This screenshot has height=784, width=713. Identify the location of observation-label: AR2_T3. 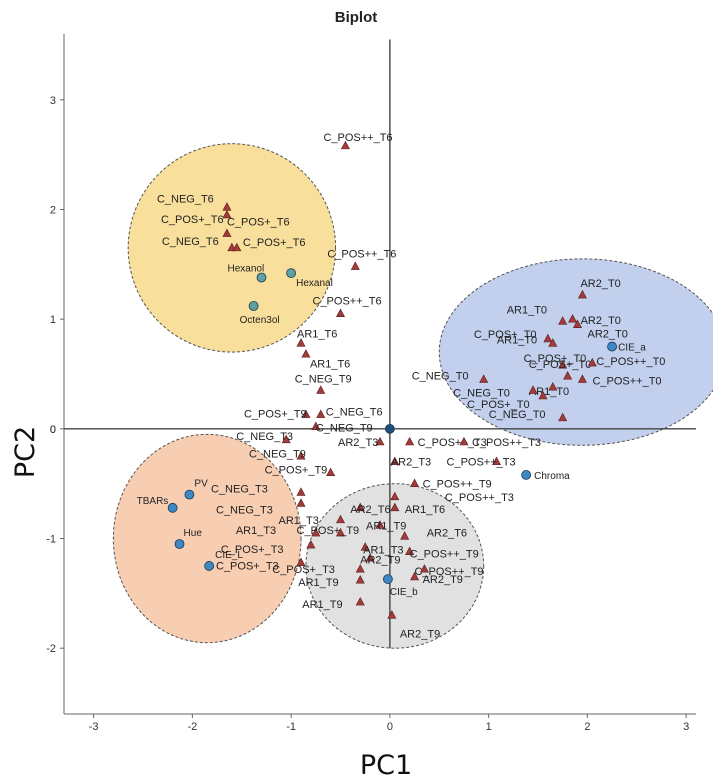
(358, 443).